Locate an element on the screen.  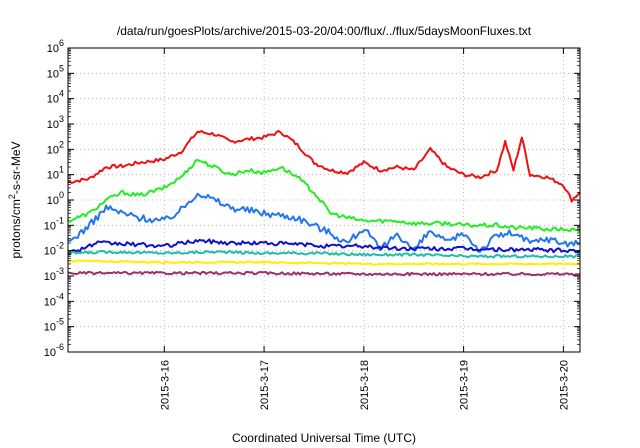
y-tick-label-exp: 1 is located at coordinates (61, 170).